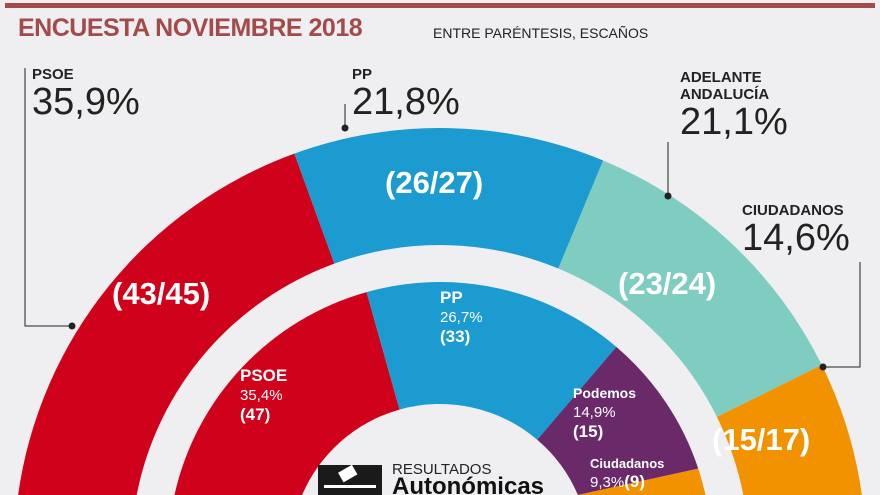 This screenshot has width=880, height=495. I want to click on top-bar, so click(440, 5).